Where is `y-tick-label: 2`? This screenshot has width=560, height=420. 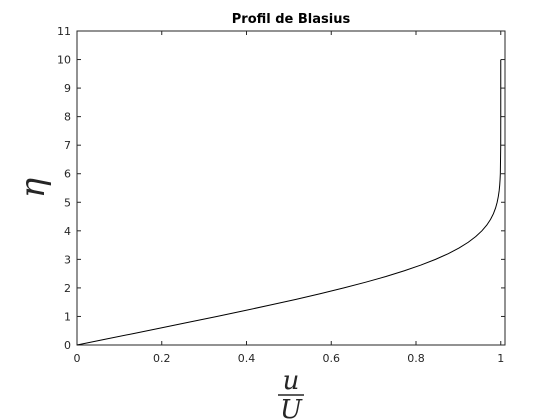 y-tick-label: 2 is located at coordinates (67, 288).